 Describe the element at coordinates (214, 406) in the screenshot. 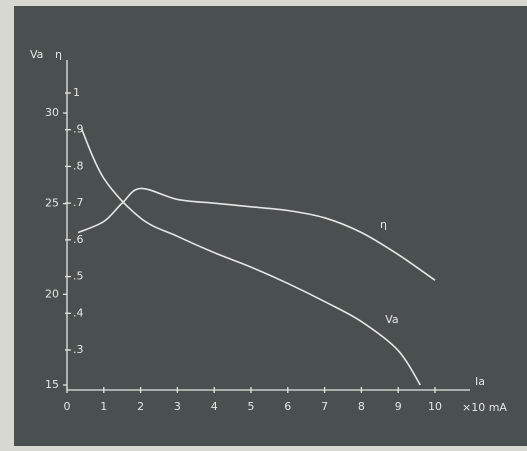

I see `x-tick-label: 4` at that location.